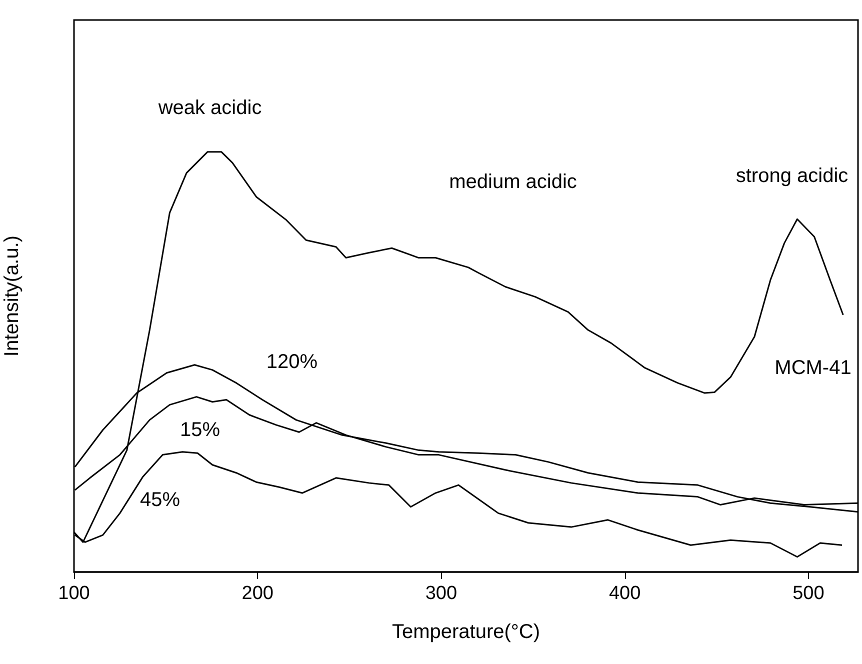 The height and width of the screenshot is (664, 862). Describe the element at coordinates (441, 593) in the screenshot. I see `x-tick-label: 300` at that location.